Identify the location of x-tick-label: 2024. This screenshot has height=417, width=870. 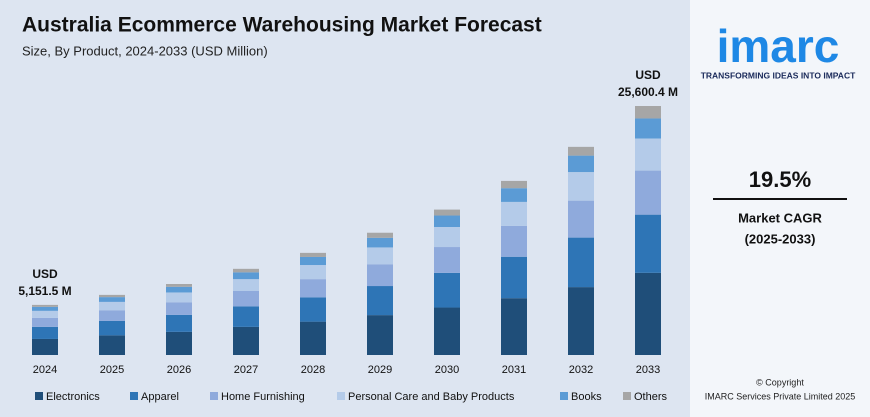
(45, 370).